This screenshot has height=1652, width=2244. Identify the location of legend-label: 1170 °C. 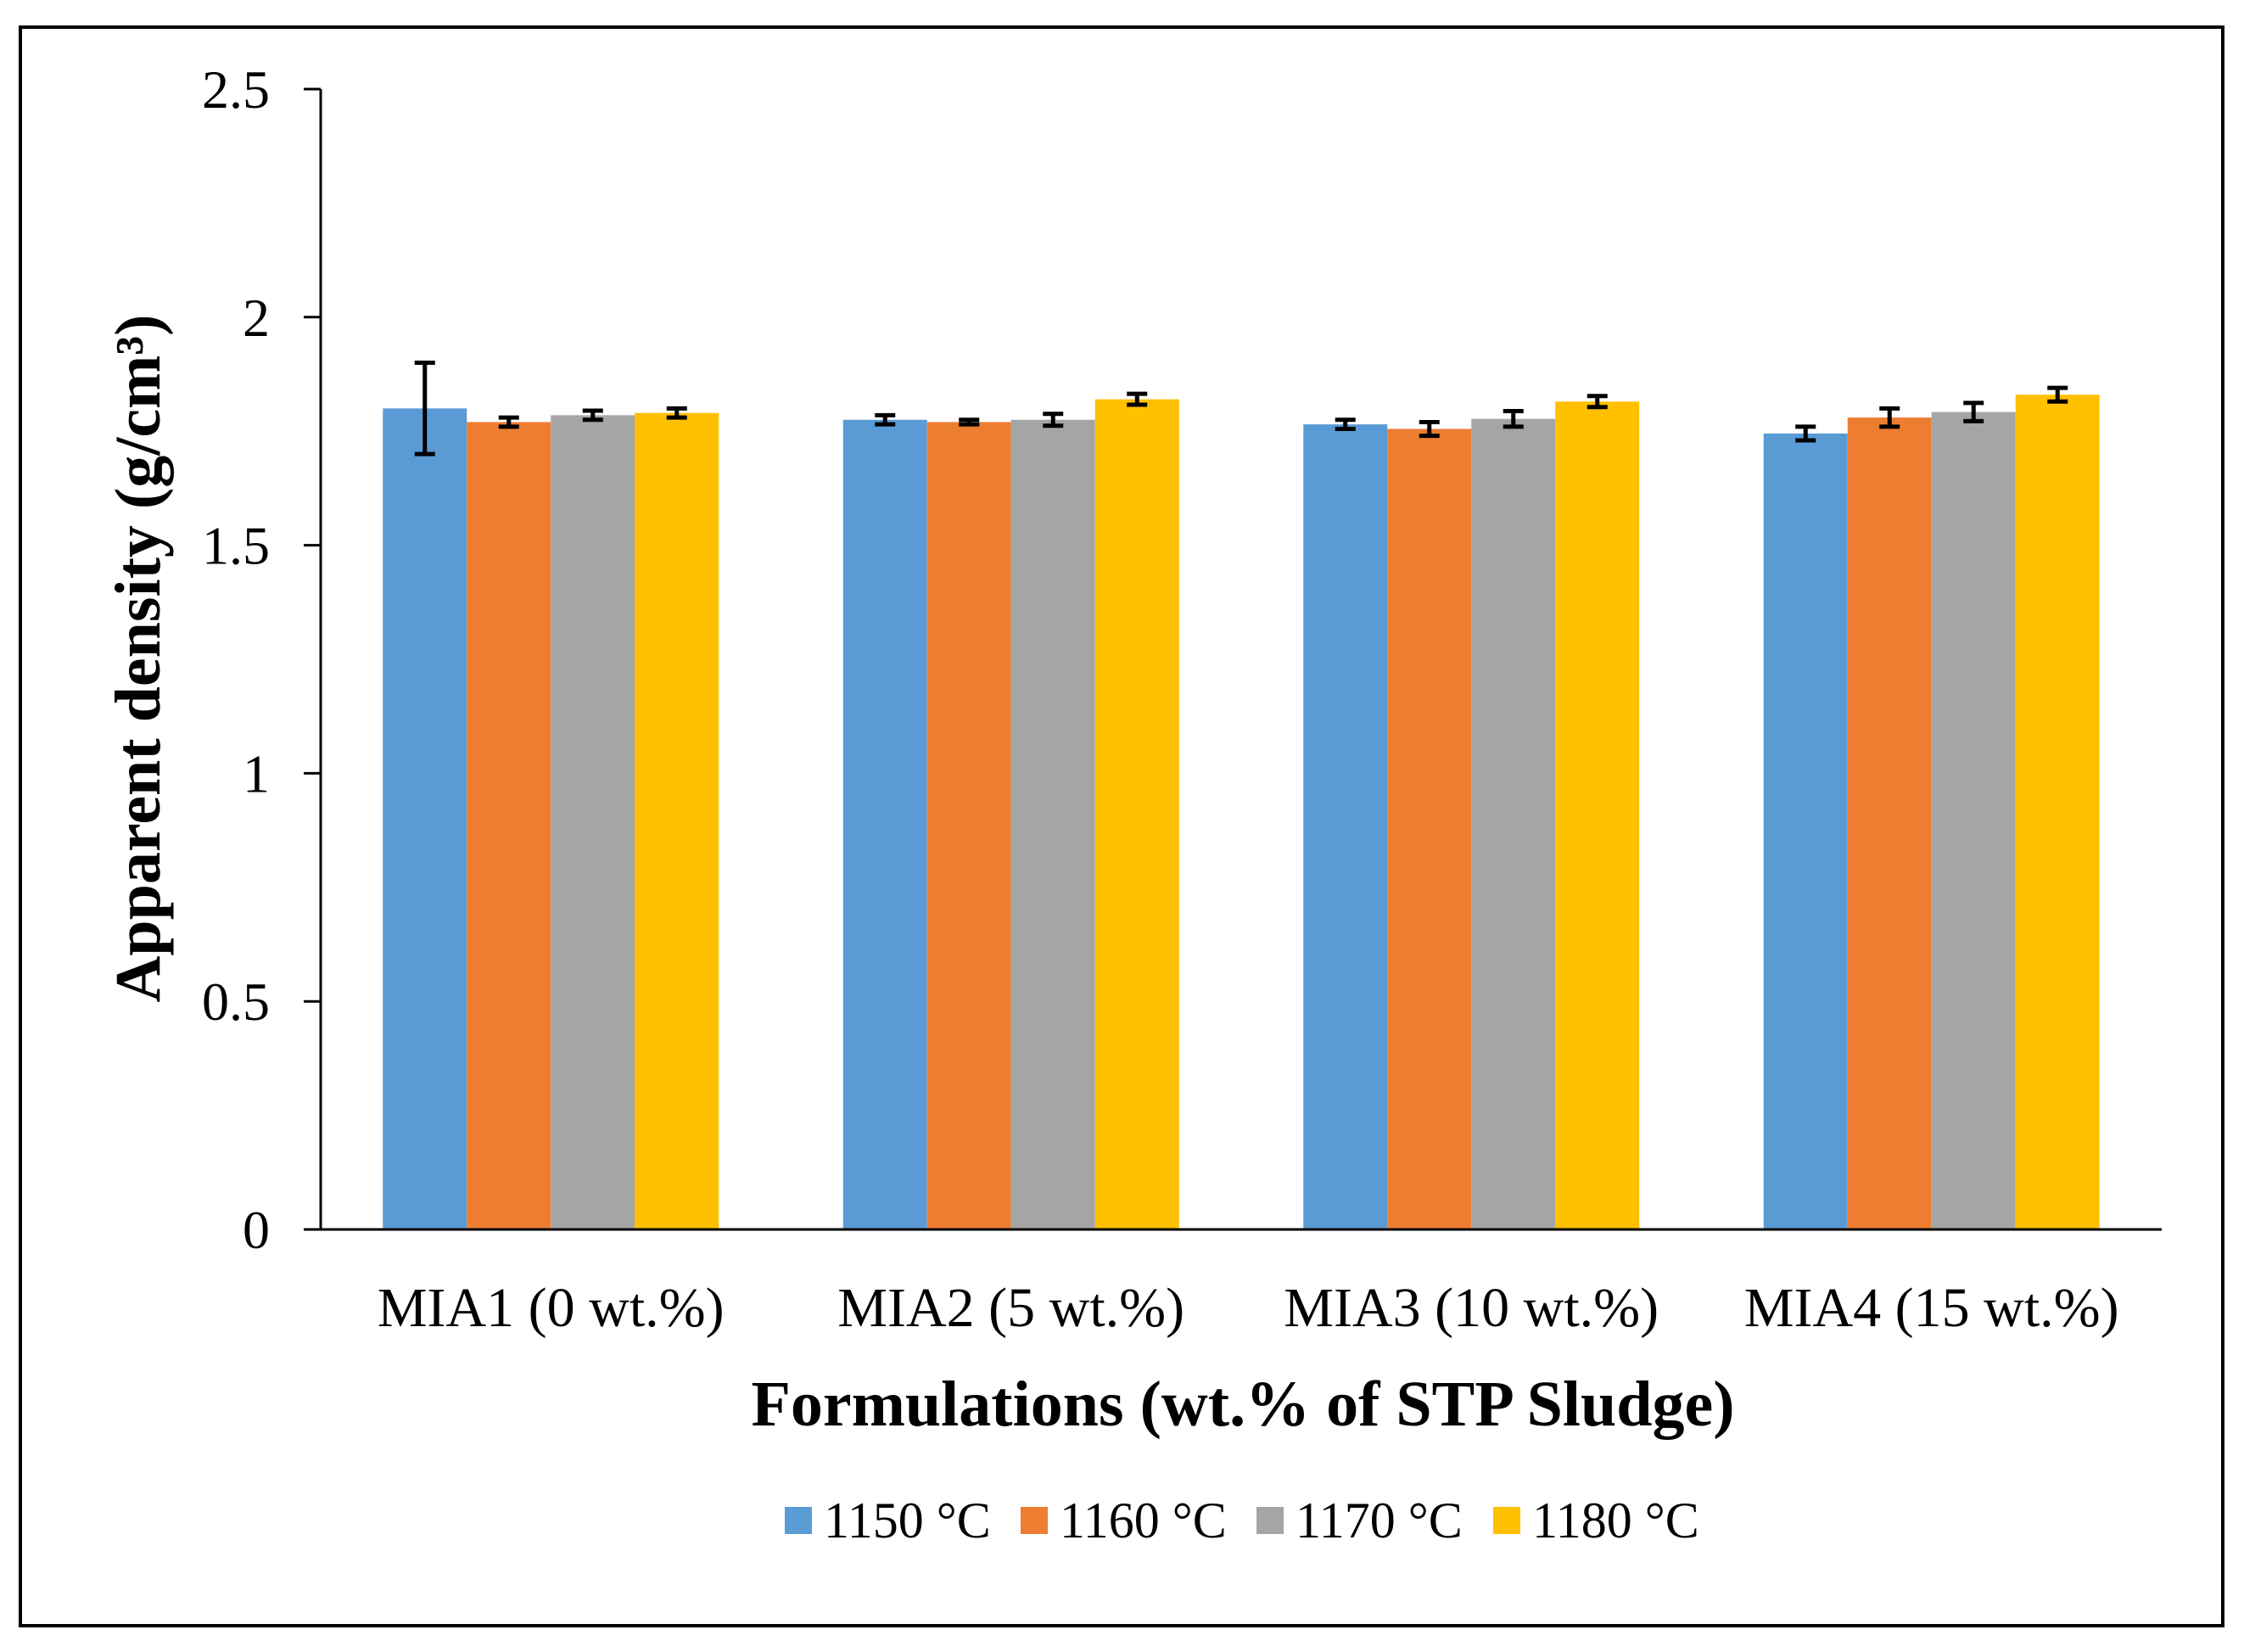
(1379, 1520).